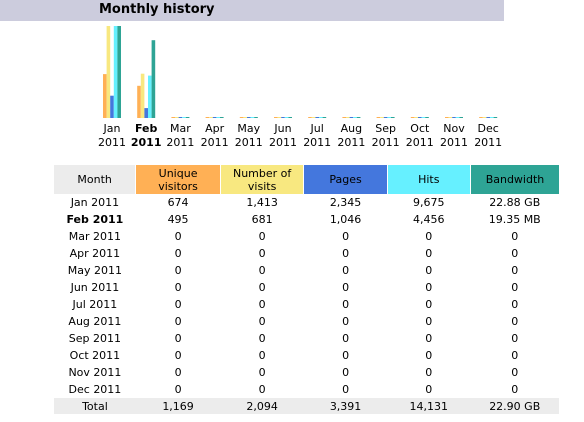  What do you see at coordinates (306, 304) in the screenshot?
I see `table-row: Jul 2011 0 0 0 0 0` at bounding box center [306, 304].